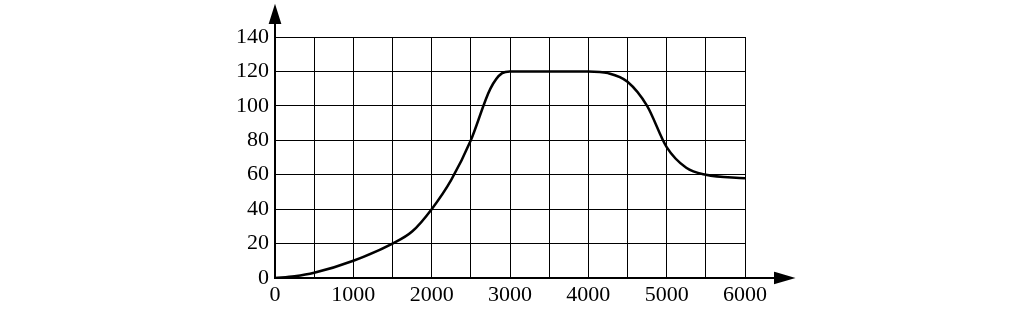 The width and height of the screenshot is (1010, 322). I want to click on x-tick-label: 5000, so click(666, 293).